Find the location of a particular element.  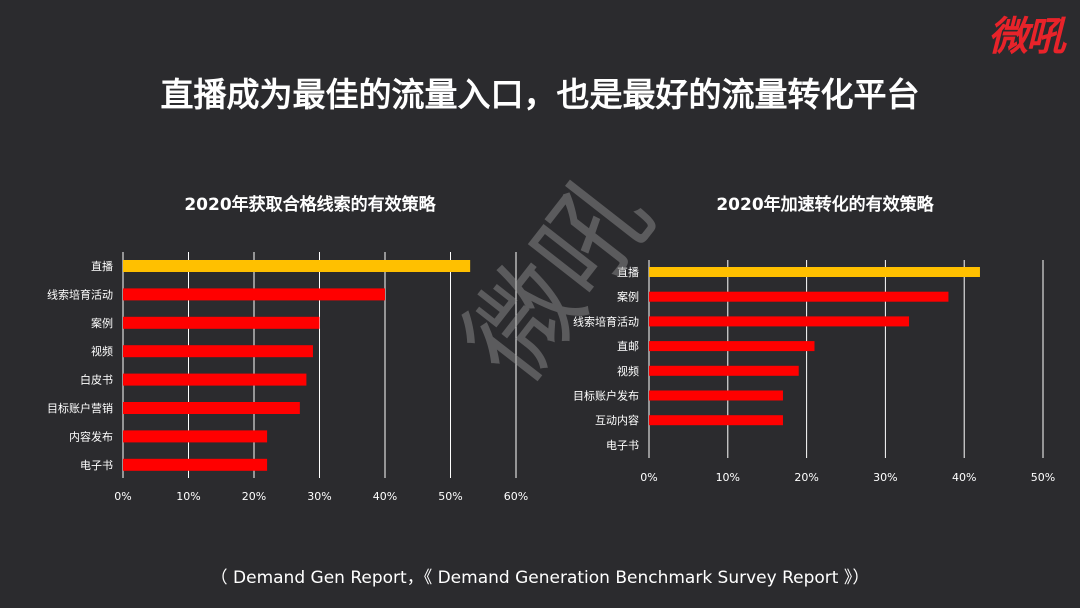

category-label: 目标账户发布 is located at coordinates (606, 396).